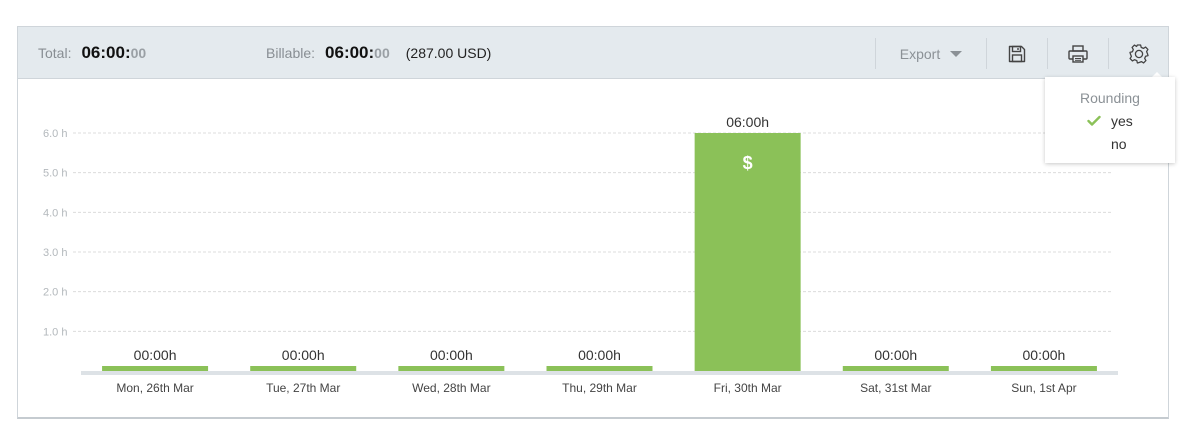 This screenshot has height=435, width=1184. I want to click on billable-summary: Billable: 06:00: 00 (287.00 USD), so click(378, 53).